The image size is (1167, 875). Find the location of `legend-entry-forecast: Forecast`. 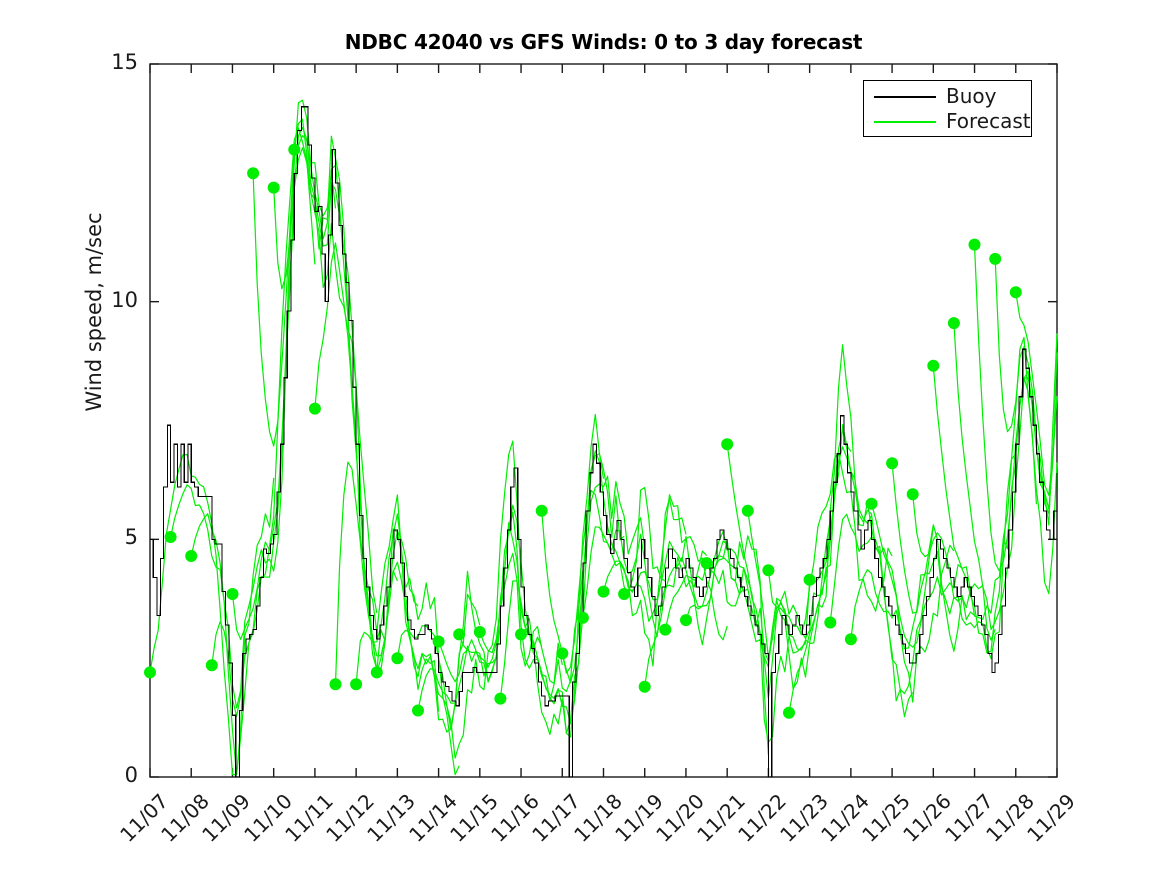

legend-entry-forecast: Forecast is located at coordinates (947, 122).